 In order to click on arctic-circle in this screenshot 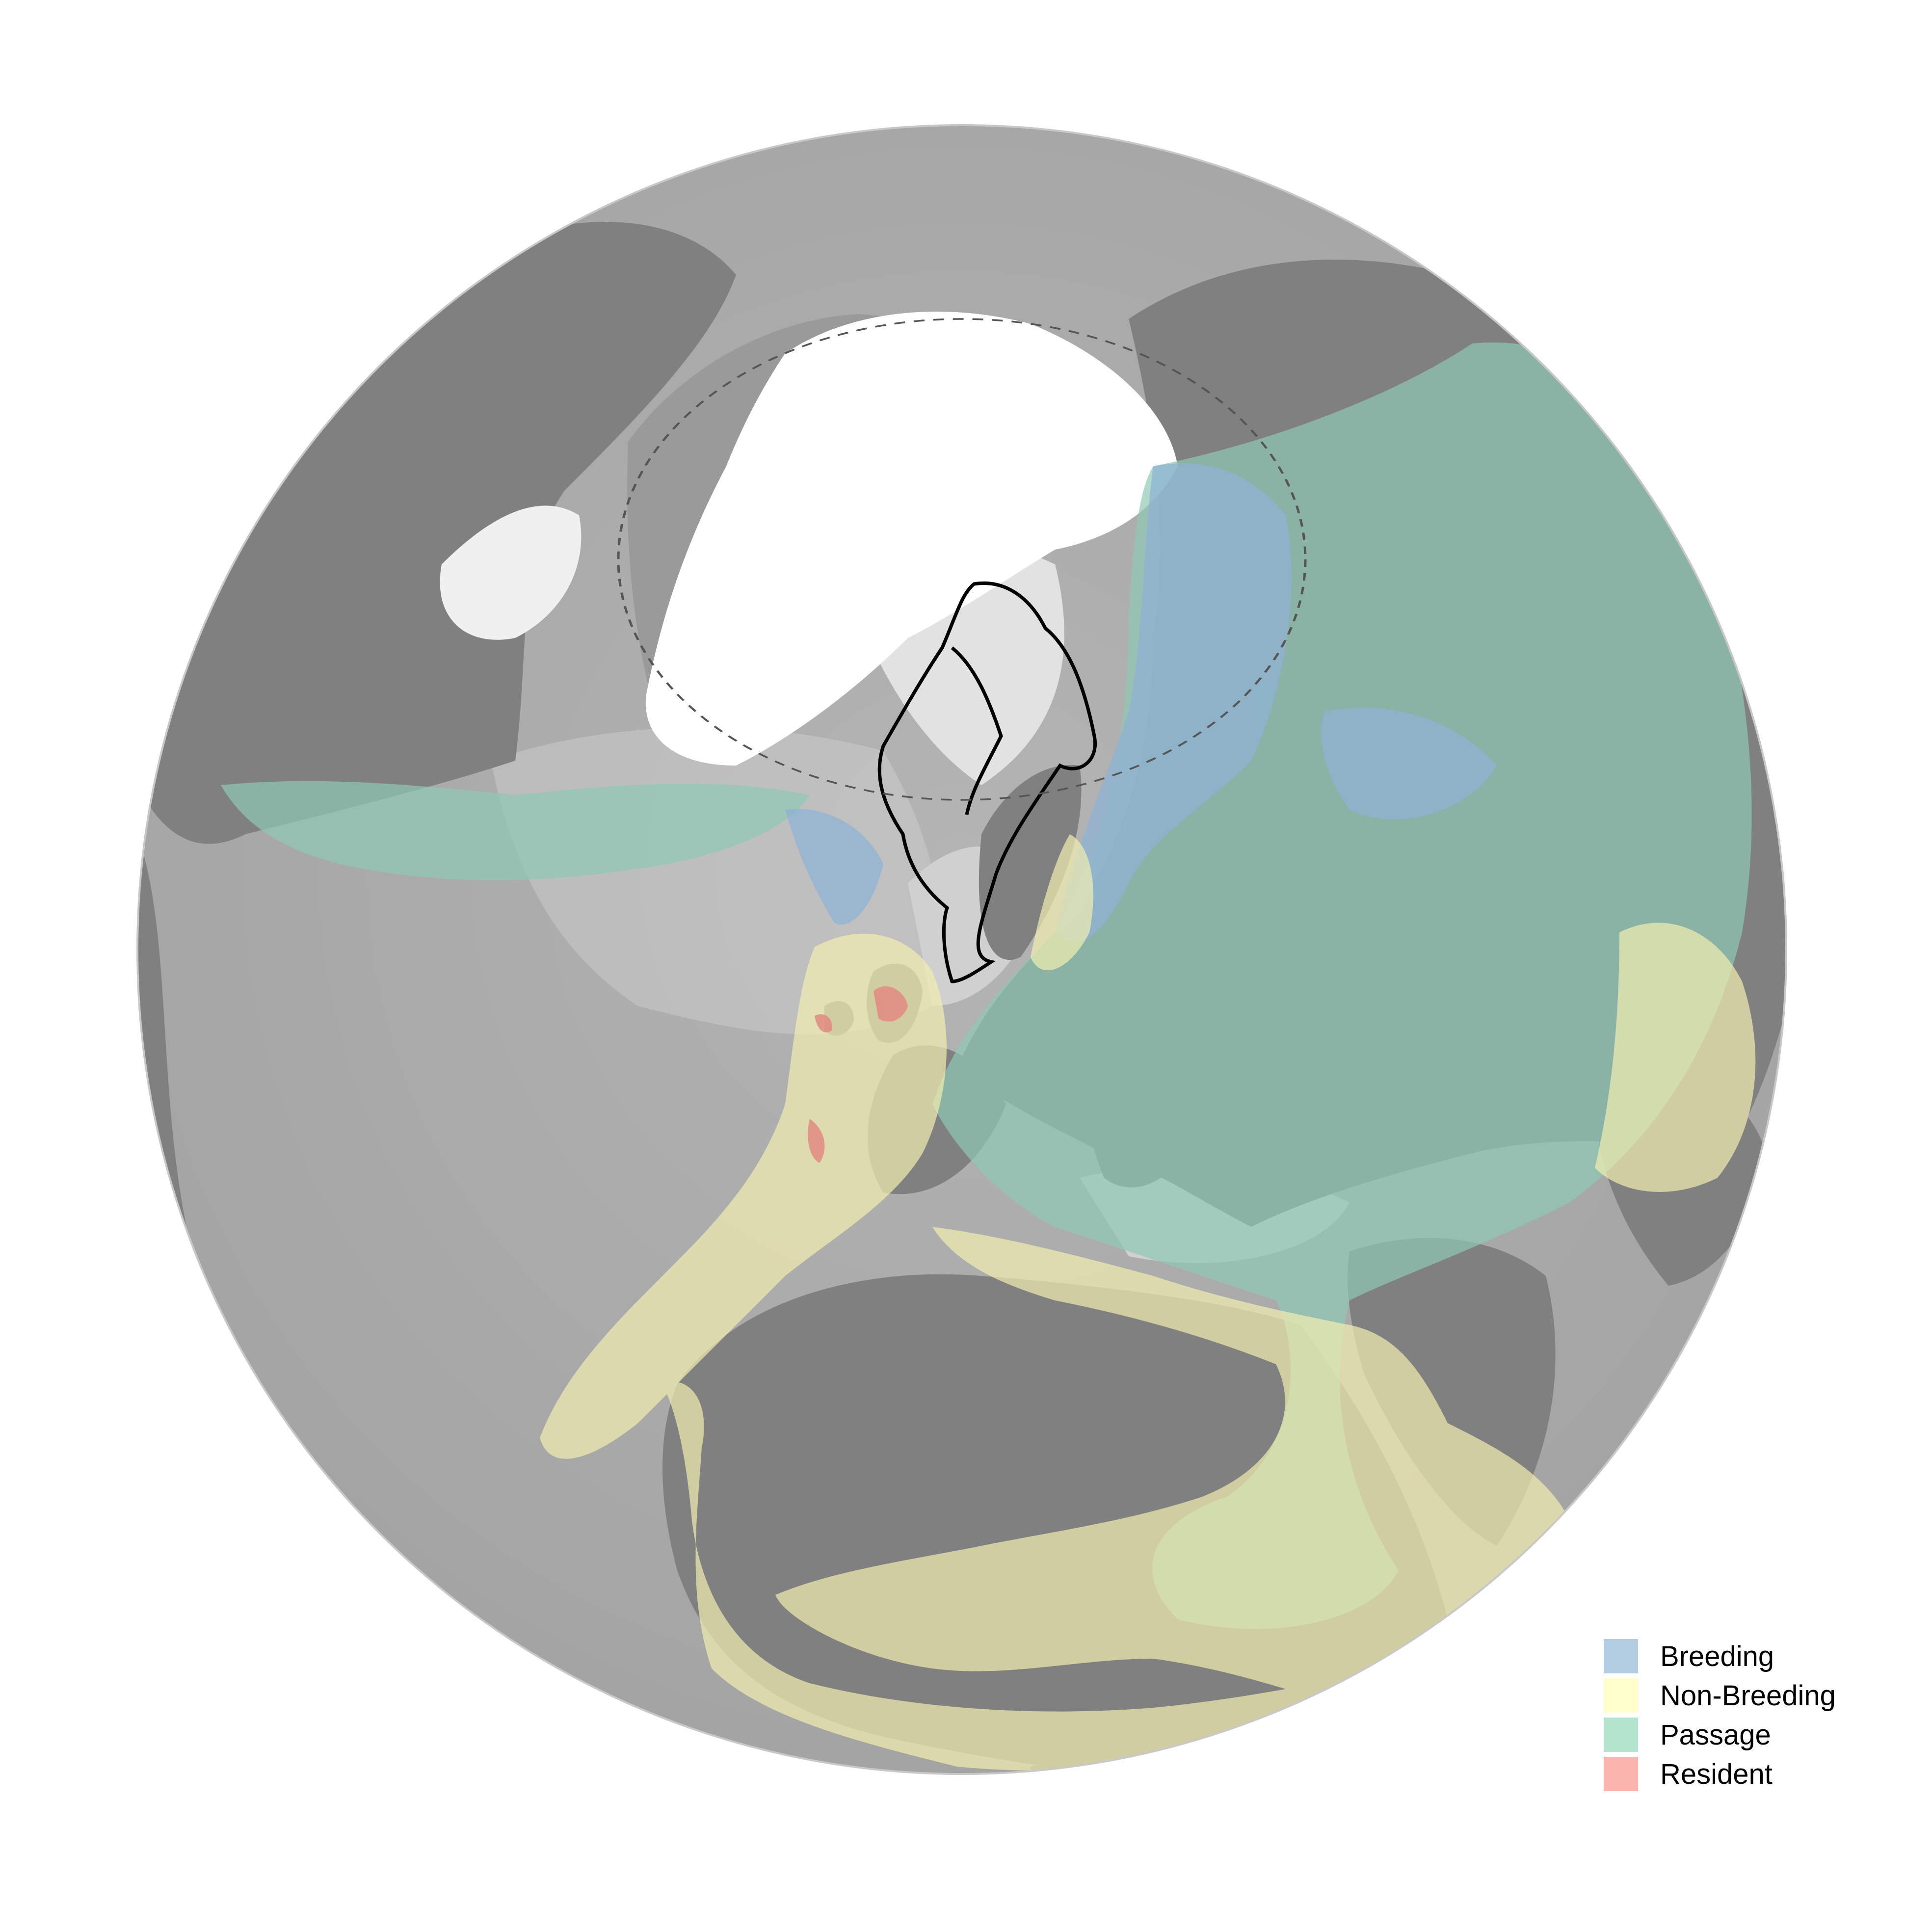, I will do `click(962, 559)`.